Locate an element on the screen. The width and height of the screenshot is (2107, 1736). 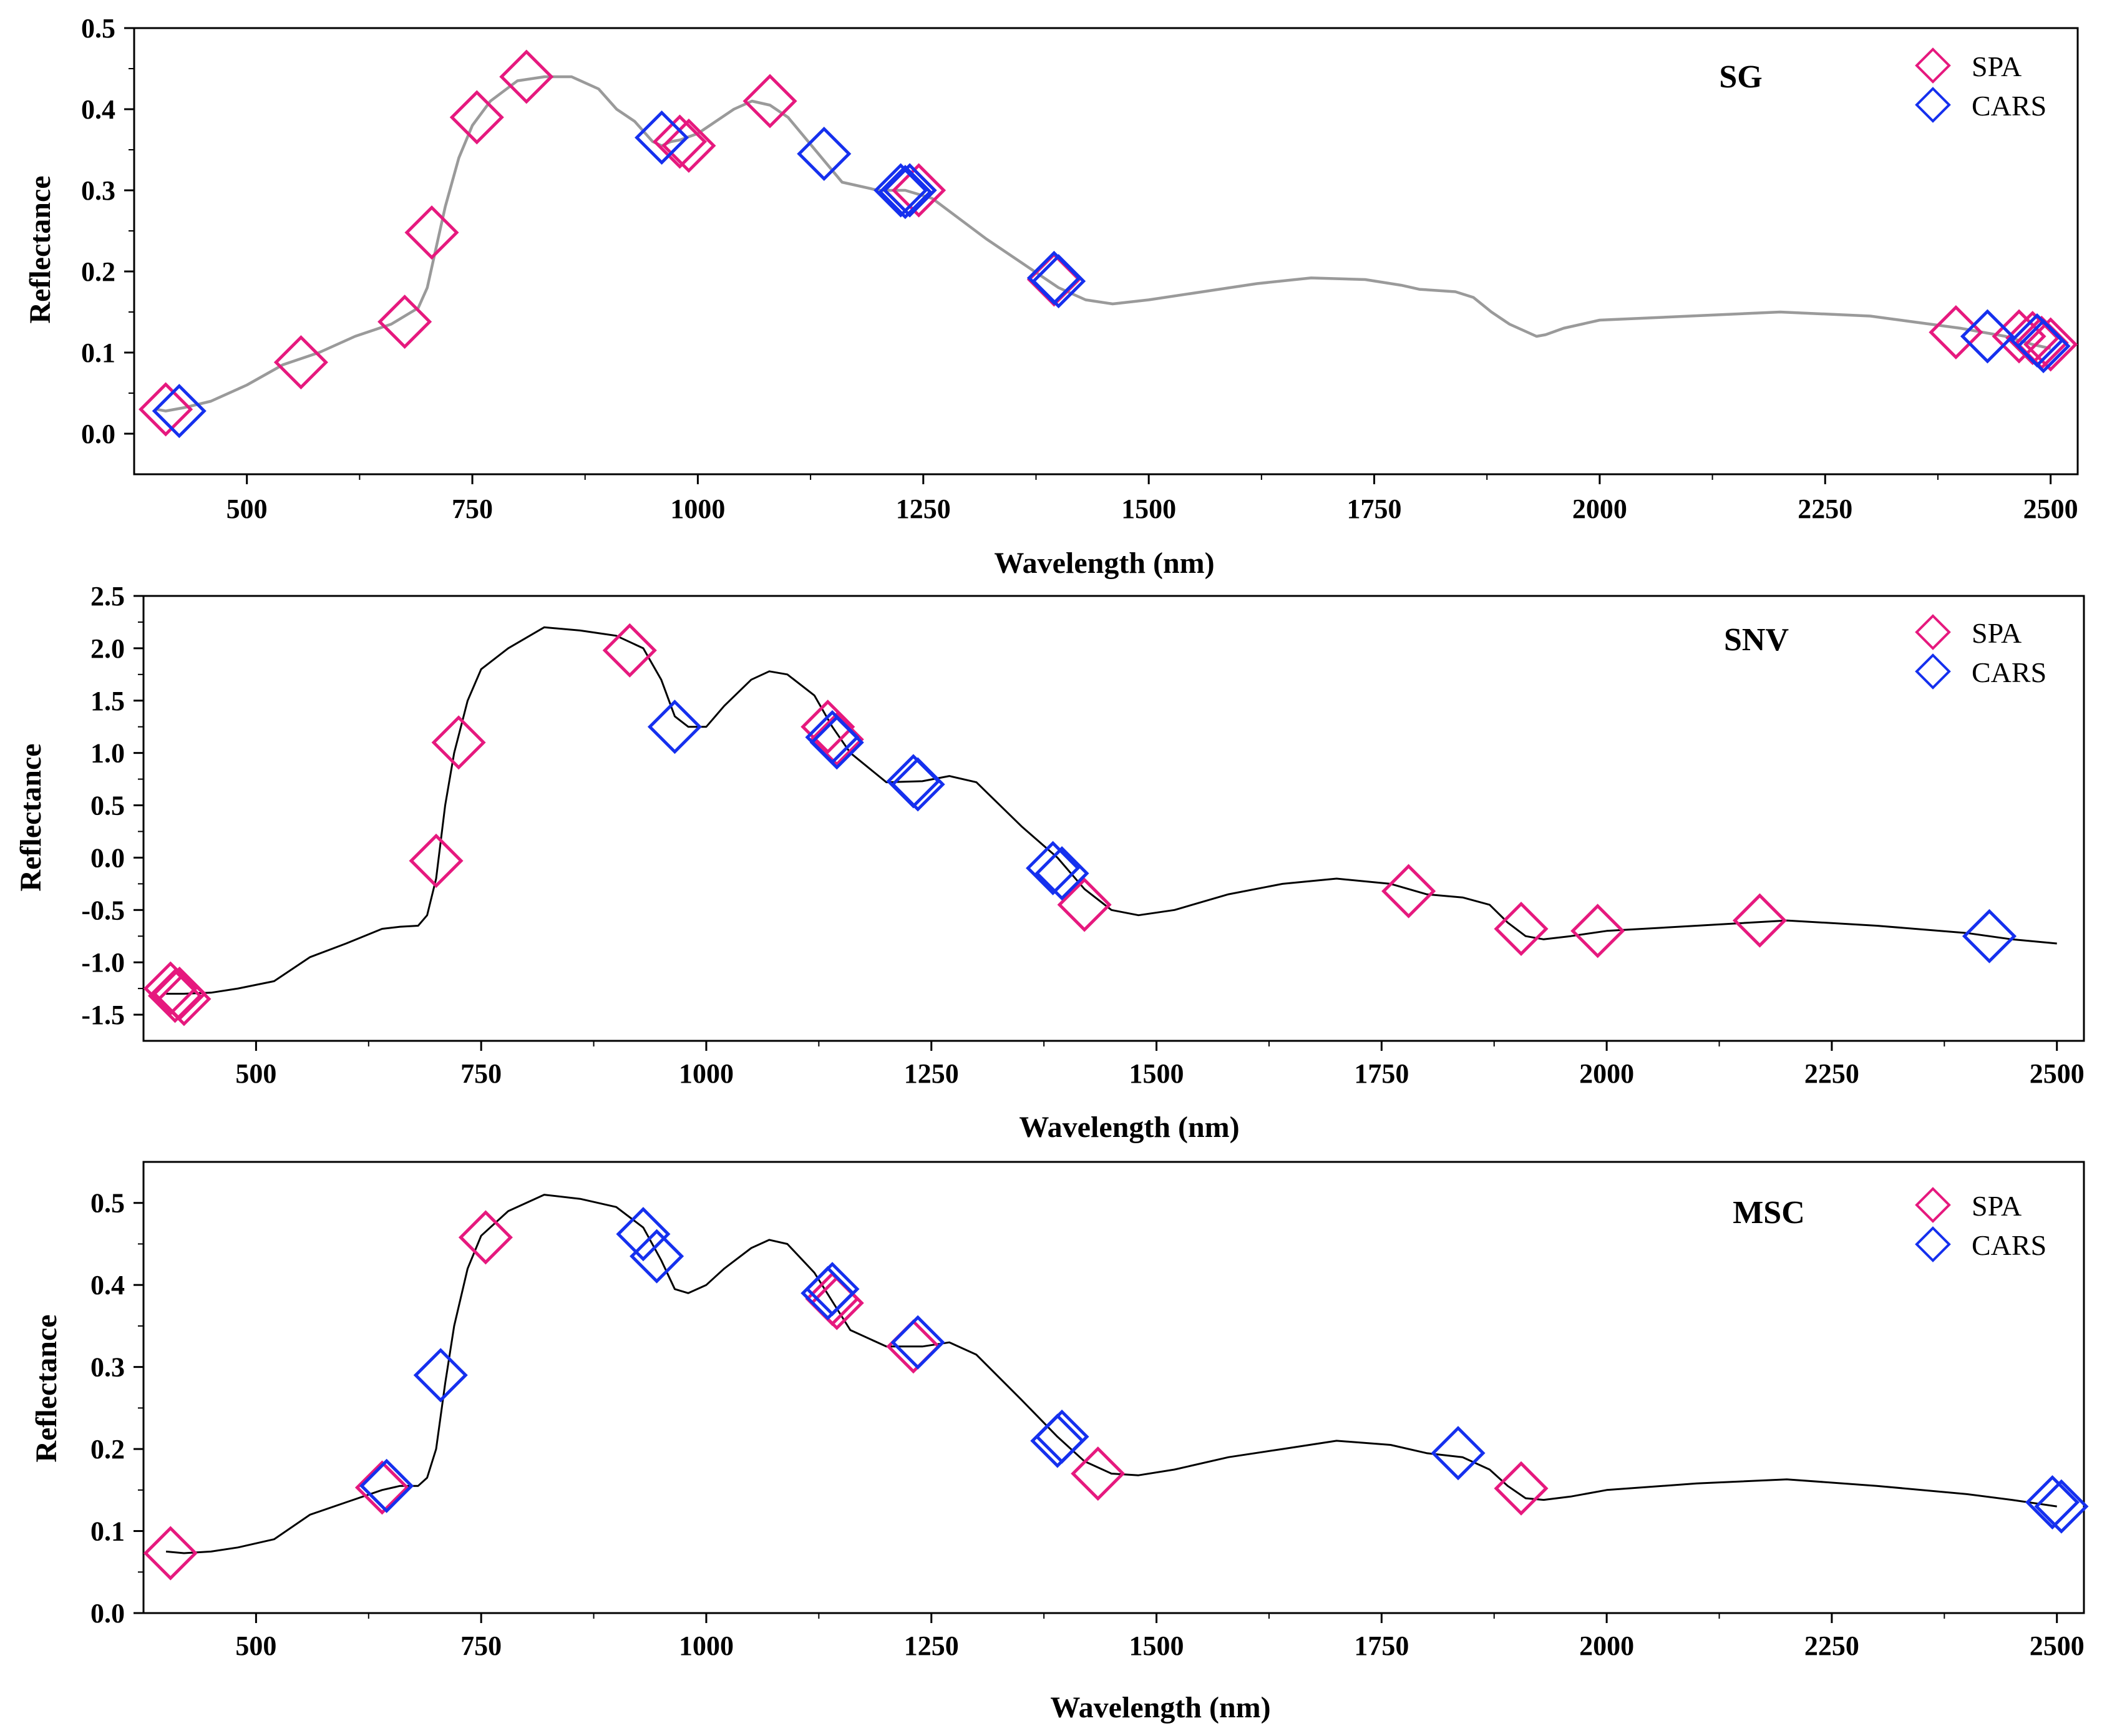
panel-title-snv: SNV is located at coordinates (1756, 640).